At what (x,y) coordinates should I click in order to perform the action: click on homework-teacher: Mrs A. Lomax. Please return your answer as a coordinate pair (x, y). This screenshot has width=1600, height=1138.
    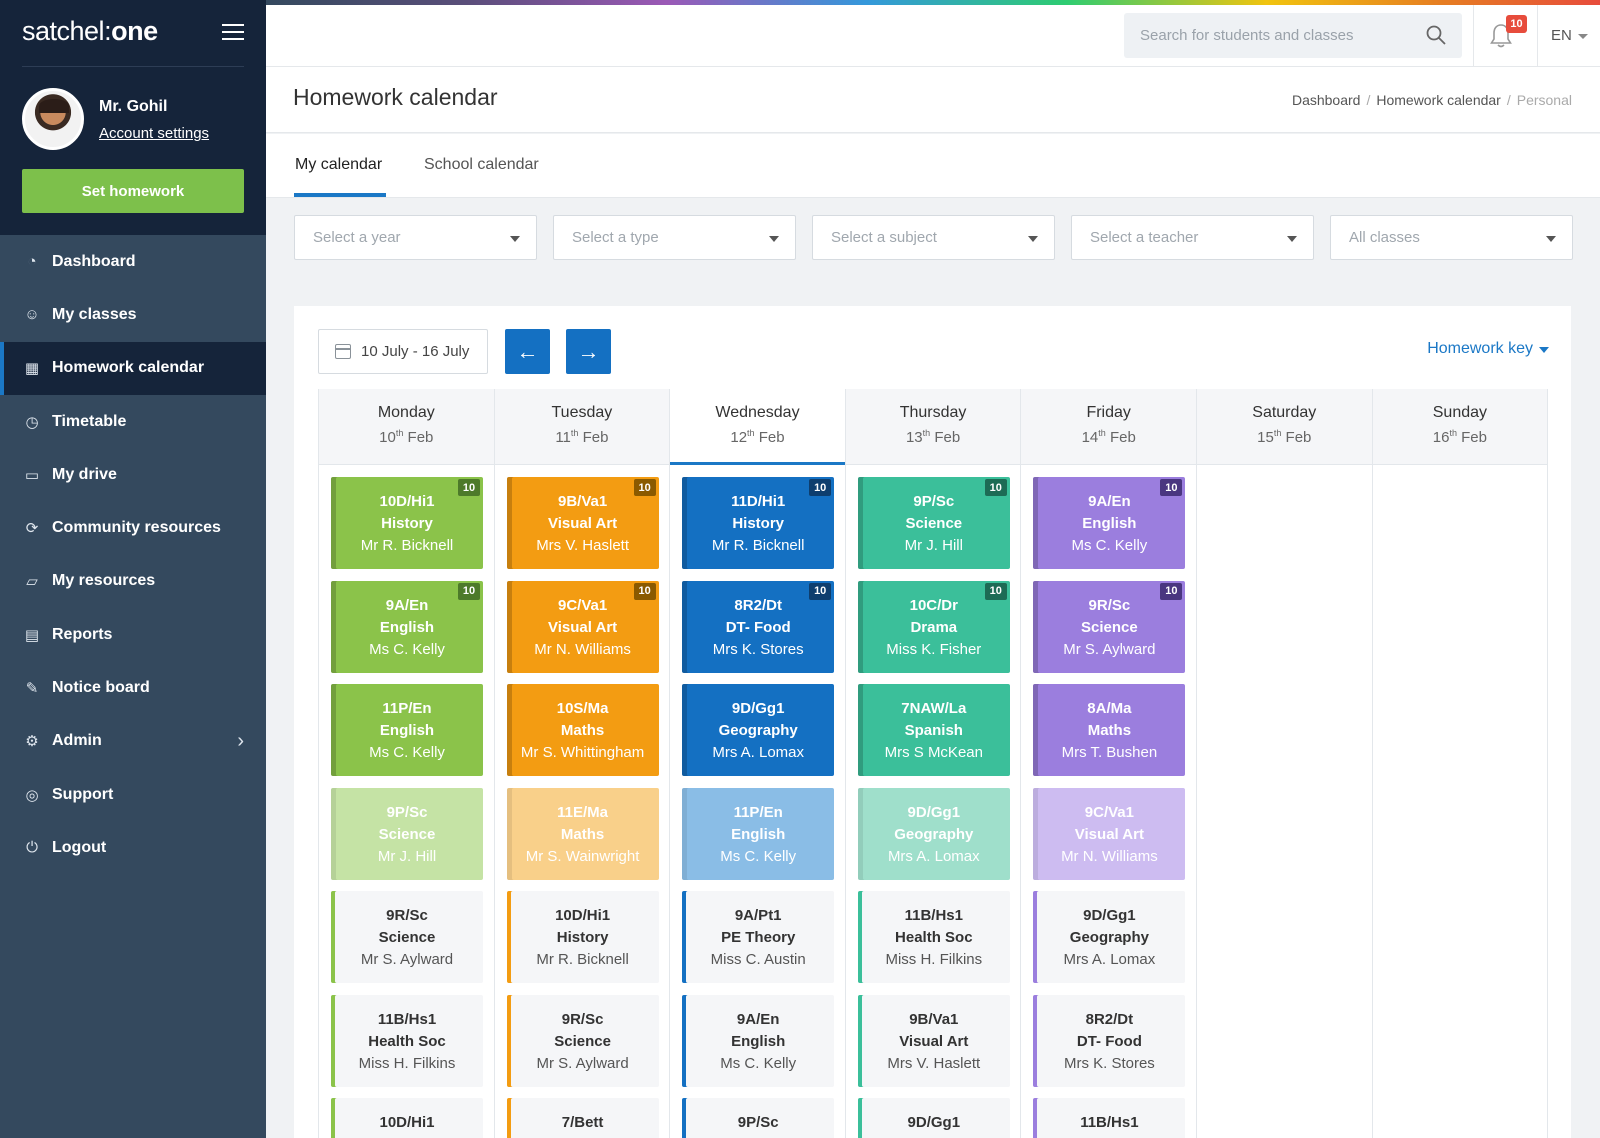
    Looking at the image, I should click on (933, 856).